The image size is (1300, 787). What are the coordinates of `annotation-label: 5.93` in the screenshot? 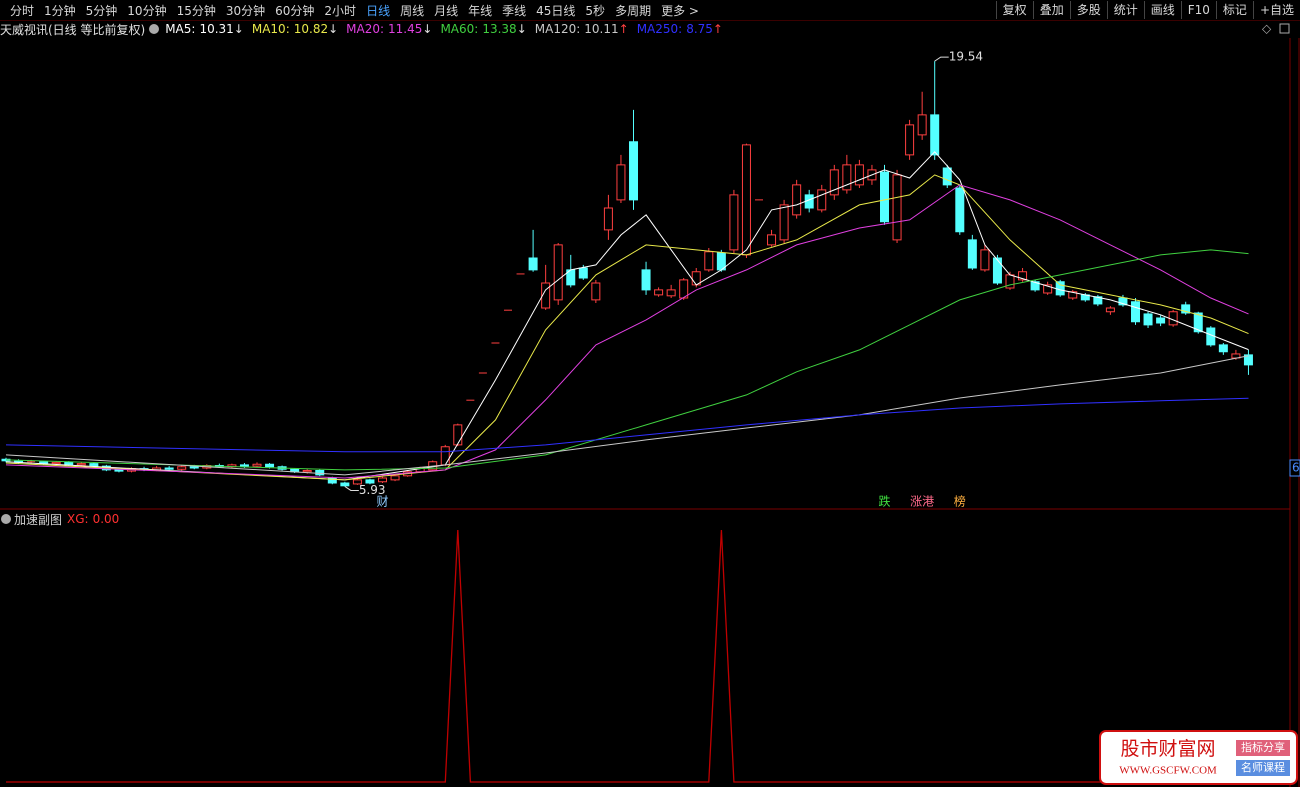 It's located at (372, 490).